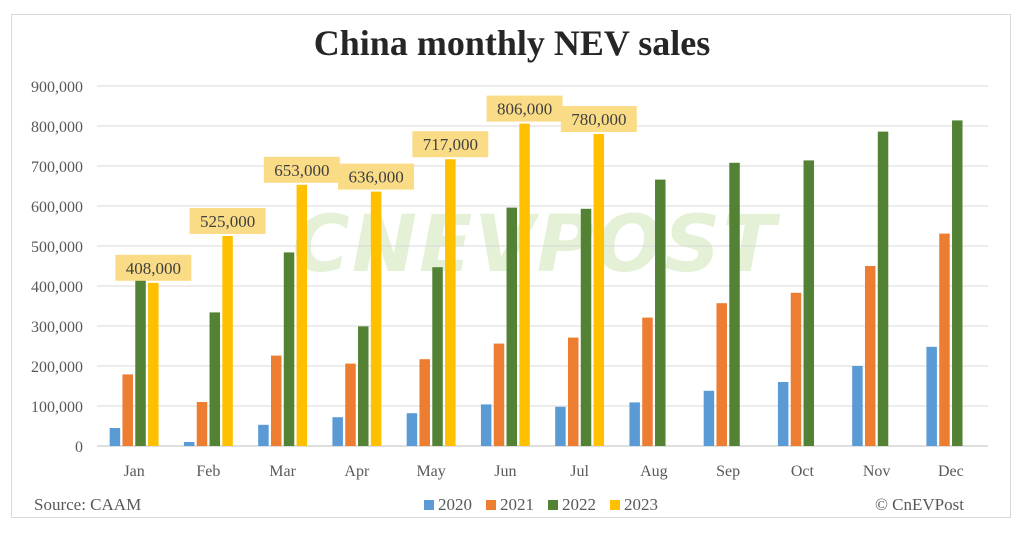 The width and height of the screenshot is (1024, 534). Describe the element at coordinates (517, 504) in the screenshot. I see `legend-label: 2021` at that location.